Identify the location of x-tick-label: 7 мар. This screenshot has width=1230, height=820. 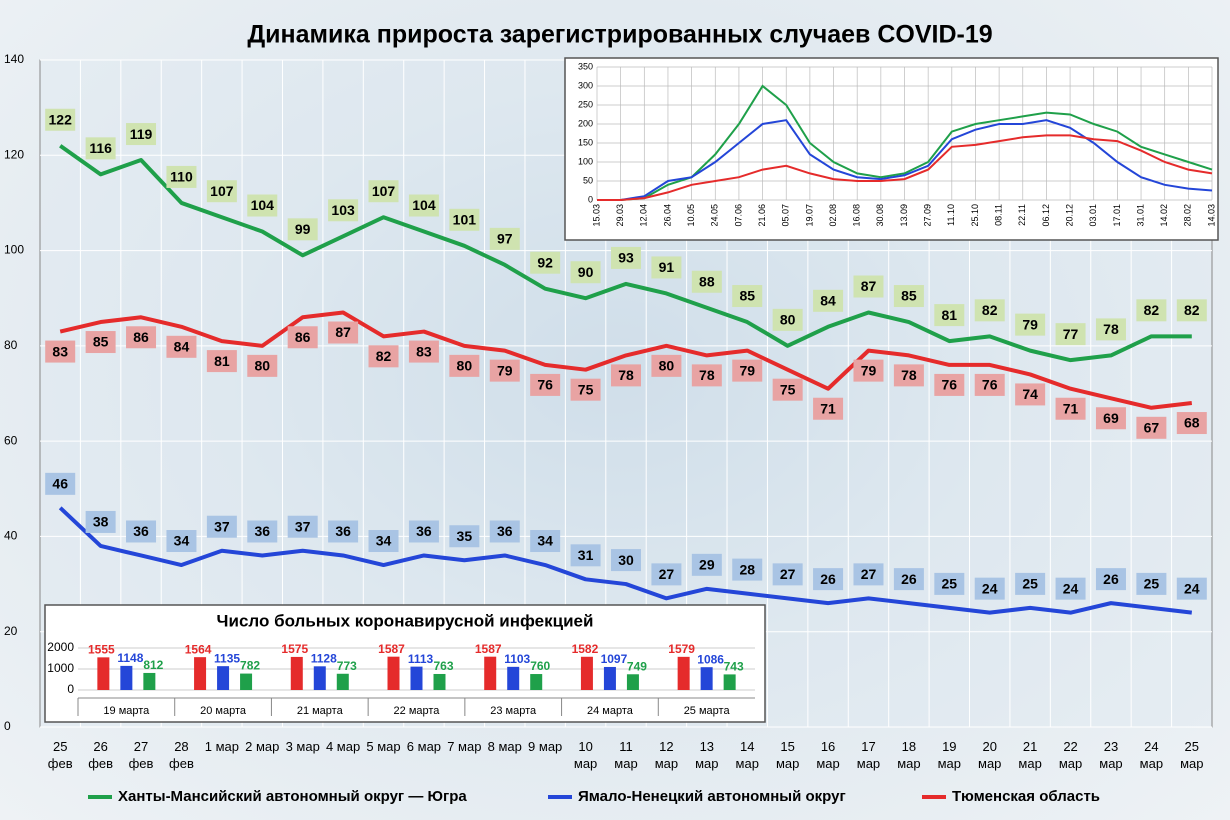
(464, 746).